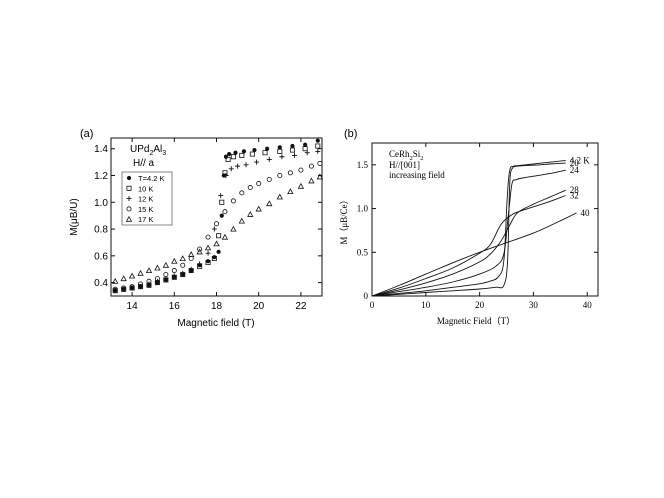 The height and width of the screenshot is (498, 664). Describe the element at coordinates (575, 163) in the screenshot. I see `panel-b-curve-label: 20` at that location.